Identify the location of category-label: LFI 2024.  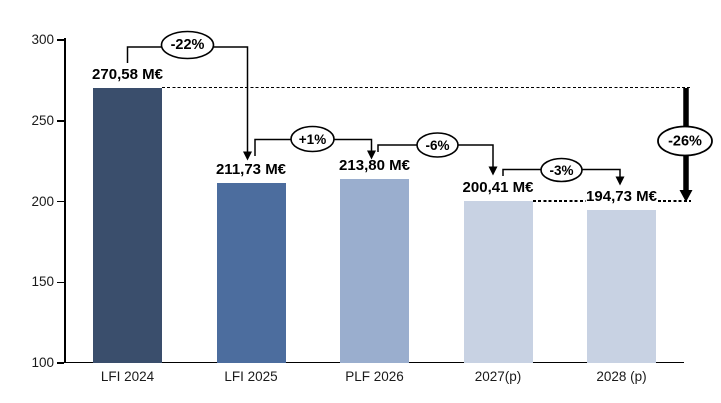
(127, 376).